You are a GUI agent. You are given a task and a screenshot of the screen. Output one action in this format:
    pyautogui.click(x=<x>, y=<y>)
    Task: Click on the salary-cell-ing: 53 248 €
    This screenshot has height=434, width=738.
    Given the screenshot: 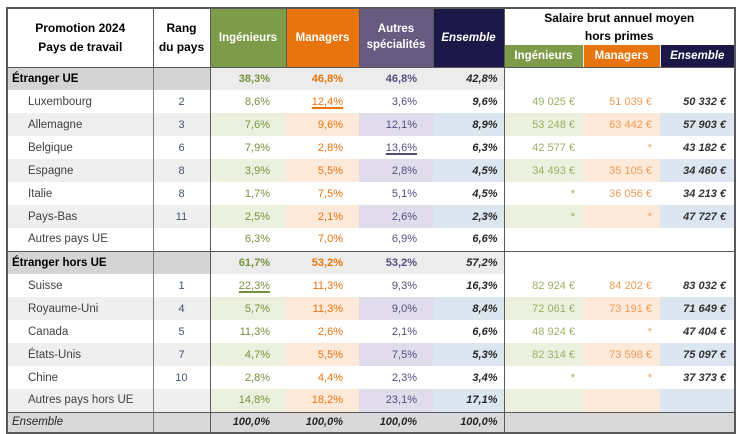 What is the action you would take?
    pyautogui.click(x=543, y=124)
    